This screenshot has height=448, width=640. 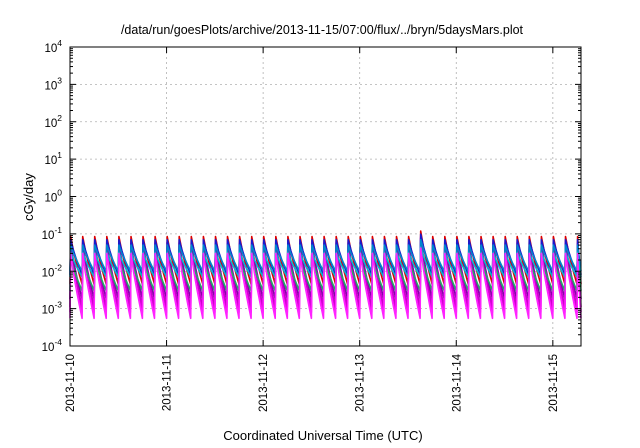 I want to click on x-tick-label: 2013-11-11, so click(x=168, y=382).